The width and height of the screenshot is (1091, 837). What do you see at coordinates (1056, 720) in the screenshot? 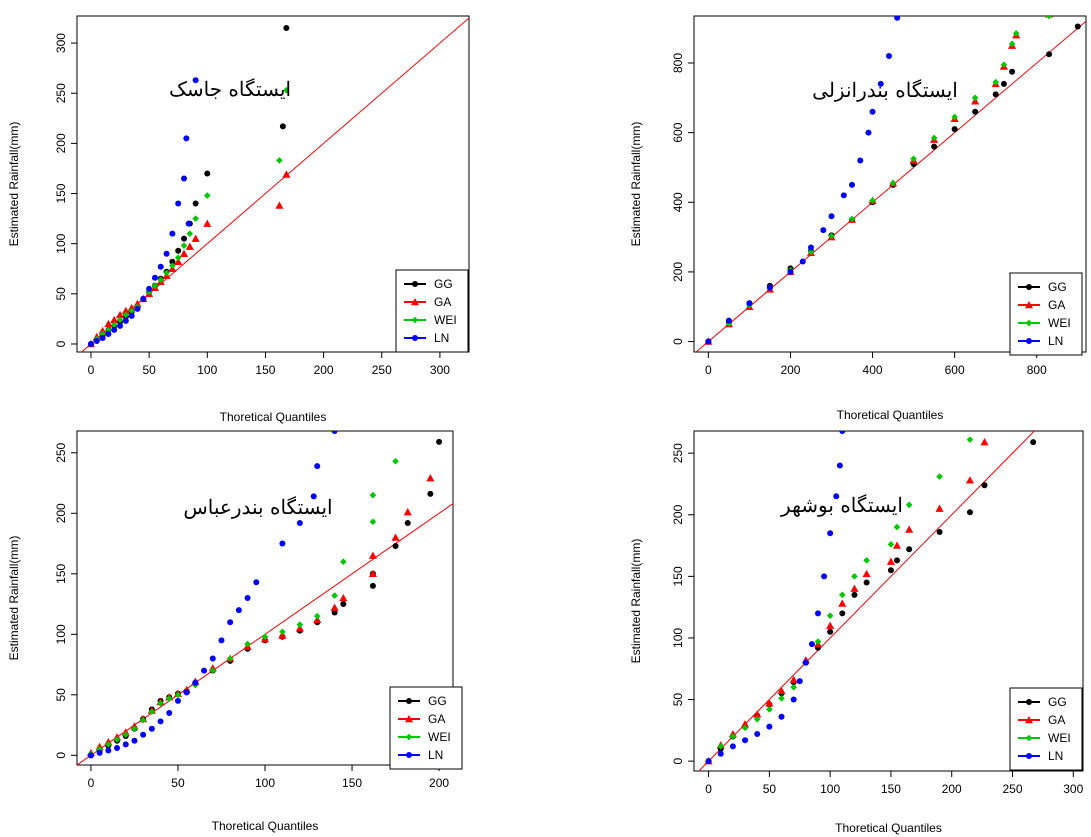
I see `legend-label-ga: GA` at bounding box center [1056, 720].